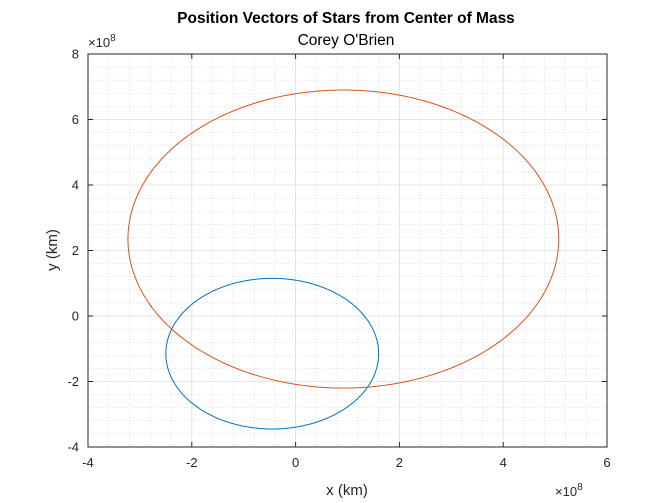 This screenshot has width=671, height=503. What do you see at coordinates (295, 462) in the screenshot?
I see `x-tick-label: 0` at bounding box center [295, 462].